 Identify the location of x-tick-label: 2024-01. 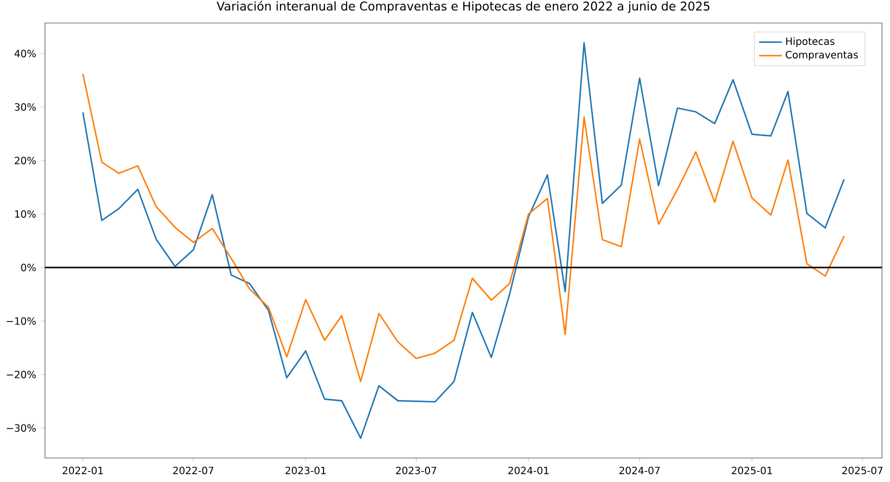
(528, 470).